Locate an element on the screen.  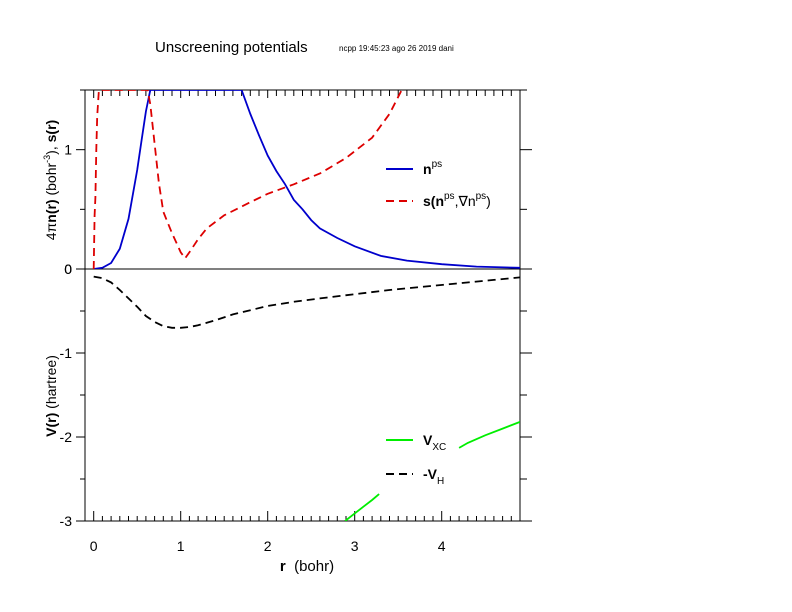
y-tick-label: 0 is located at coordinates (68, 269).